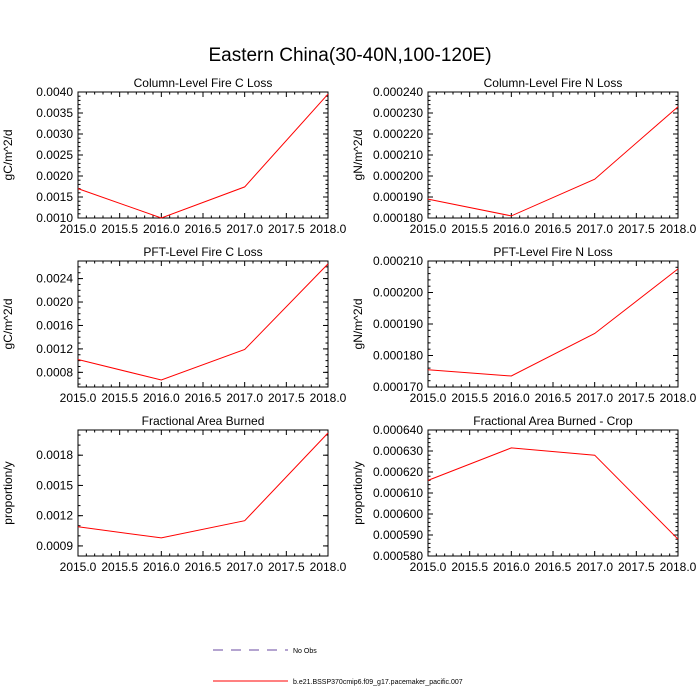  I want to click on y-tick-label: 0.0012, so click(54, 516).